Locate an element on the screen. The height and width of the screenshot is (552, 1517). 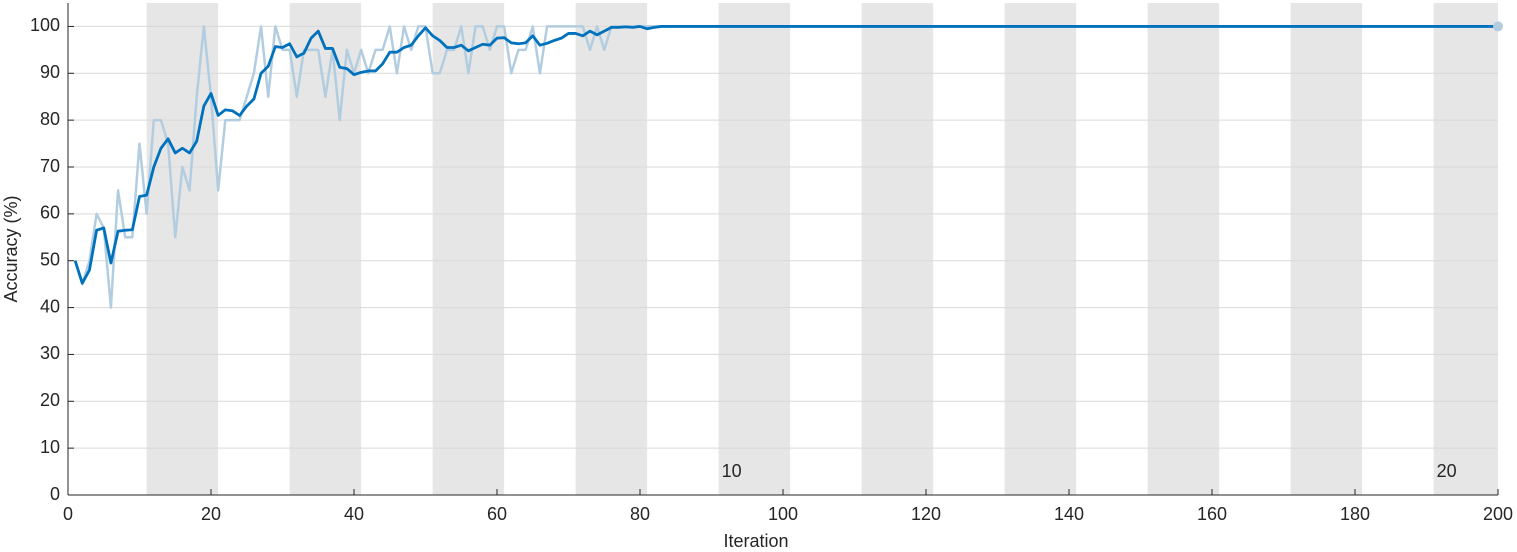
x-tick-label: 180 is located at coordinates (1355, 514).